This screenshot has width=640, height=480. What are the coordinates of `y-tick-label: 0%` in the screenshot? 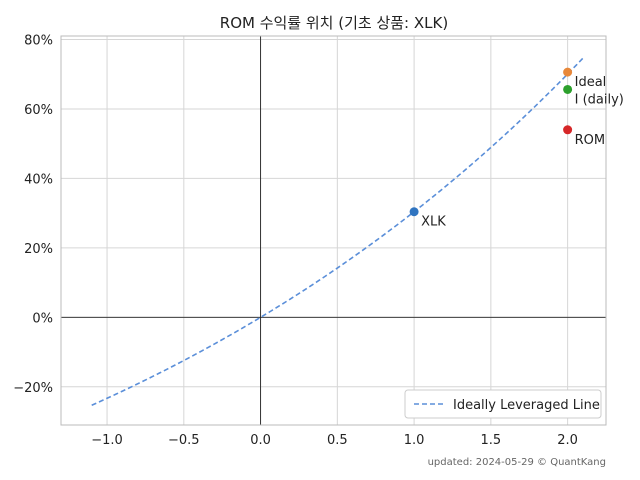 It's located at (42, 318).